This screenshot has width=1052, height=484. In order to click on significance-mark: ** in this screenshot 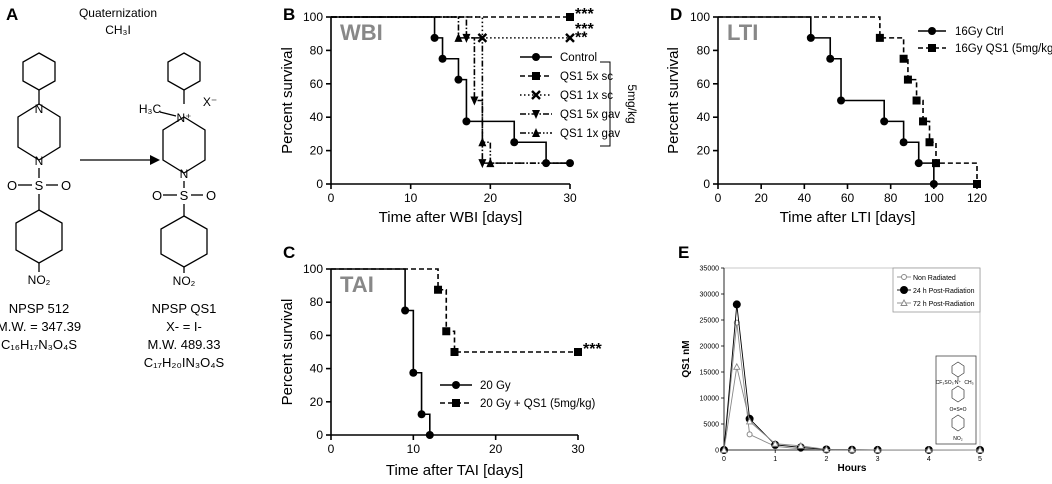, I will do `click(581, 37)`.